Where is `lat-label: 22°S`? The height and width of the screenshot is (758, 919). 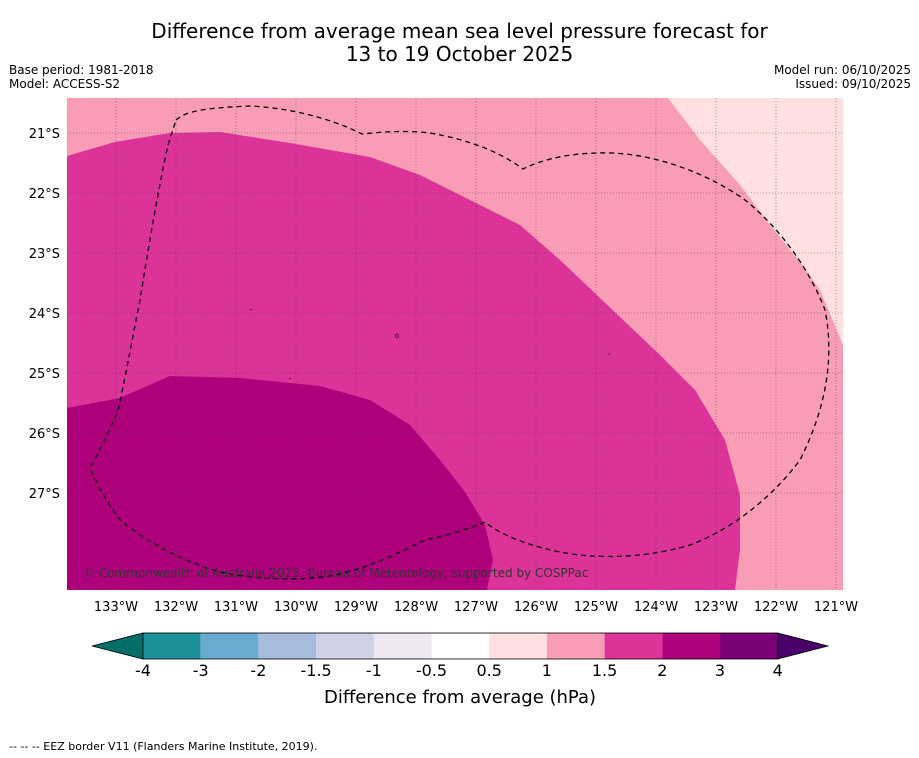
lat-label: 22°S is located at coordinates (44, 194).